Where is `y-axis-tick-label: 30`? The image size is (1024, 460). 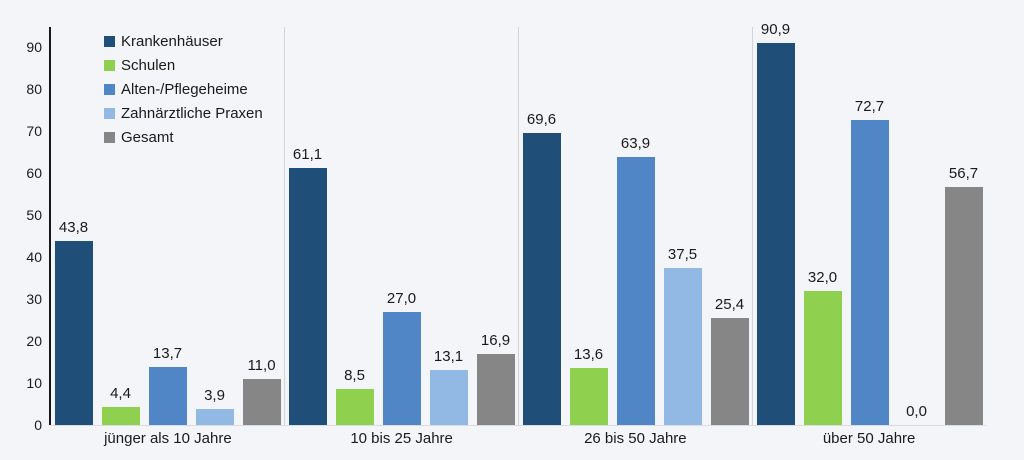 y-axis-tick-label: 30 is located at coordinates (34, 299).